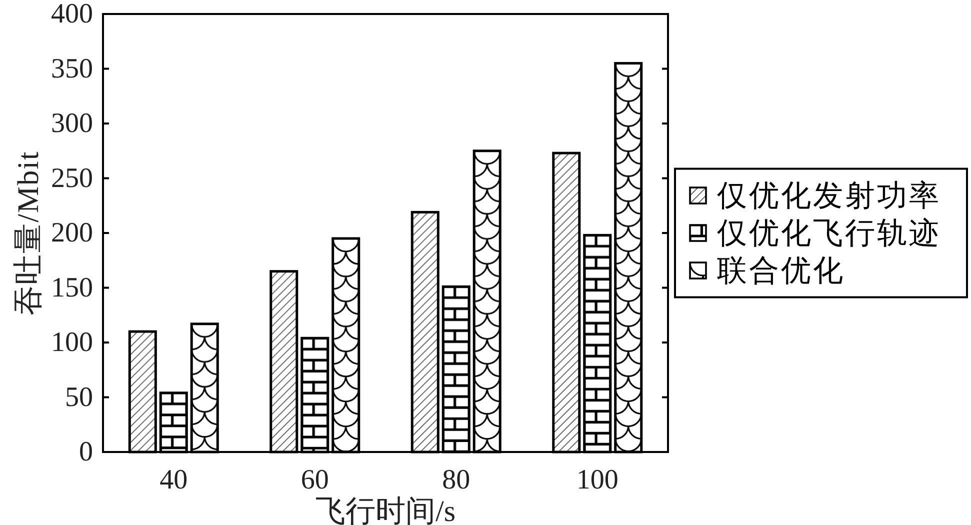  I want to click on y-tick-label: 100, so click(72, 342).